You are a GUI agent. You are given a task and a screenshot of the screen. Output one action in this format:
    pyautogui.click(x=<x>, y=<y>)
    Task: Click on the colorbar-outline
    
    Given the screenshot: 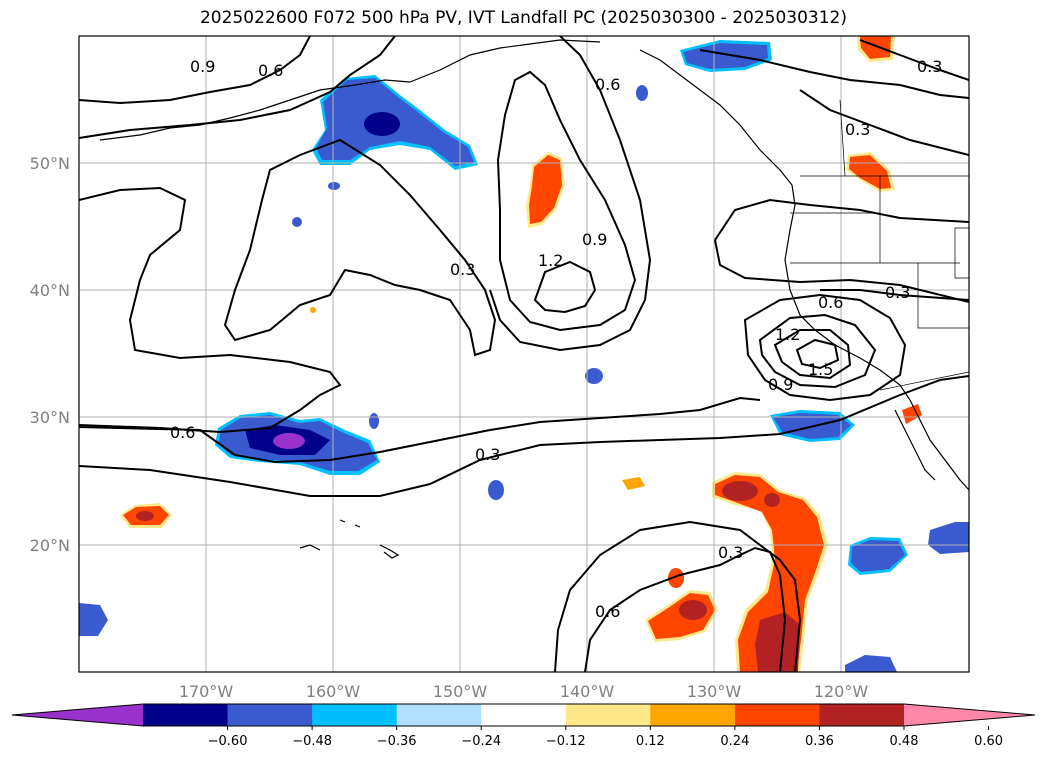 What is the action you would take?
    pyautogui.click(x=523, y=715)
    